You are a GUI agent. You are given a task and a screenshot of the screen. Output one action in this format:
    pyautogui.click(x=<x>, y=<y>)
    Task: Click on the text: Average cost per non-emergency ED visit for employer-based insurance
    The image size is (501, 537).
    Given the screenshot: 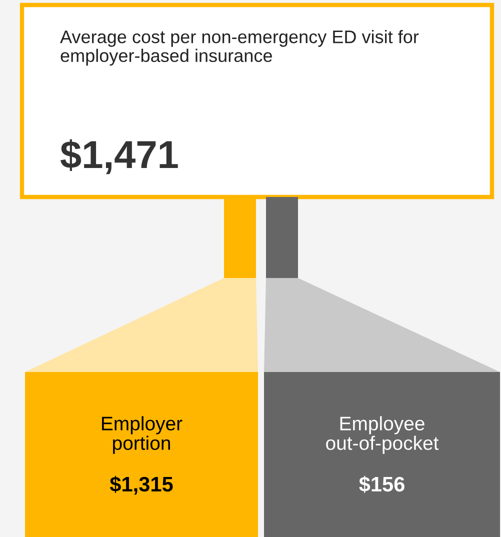 What is the action you would take?
    pyautogui.click(x=239, y=48)
    